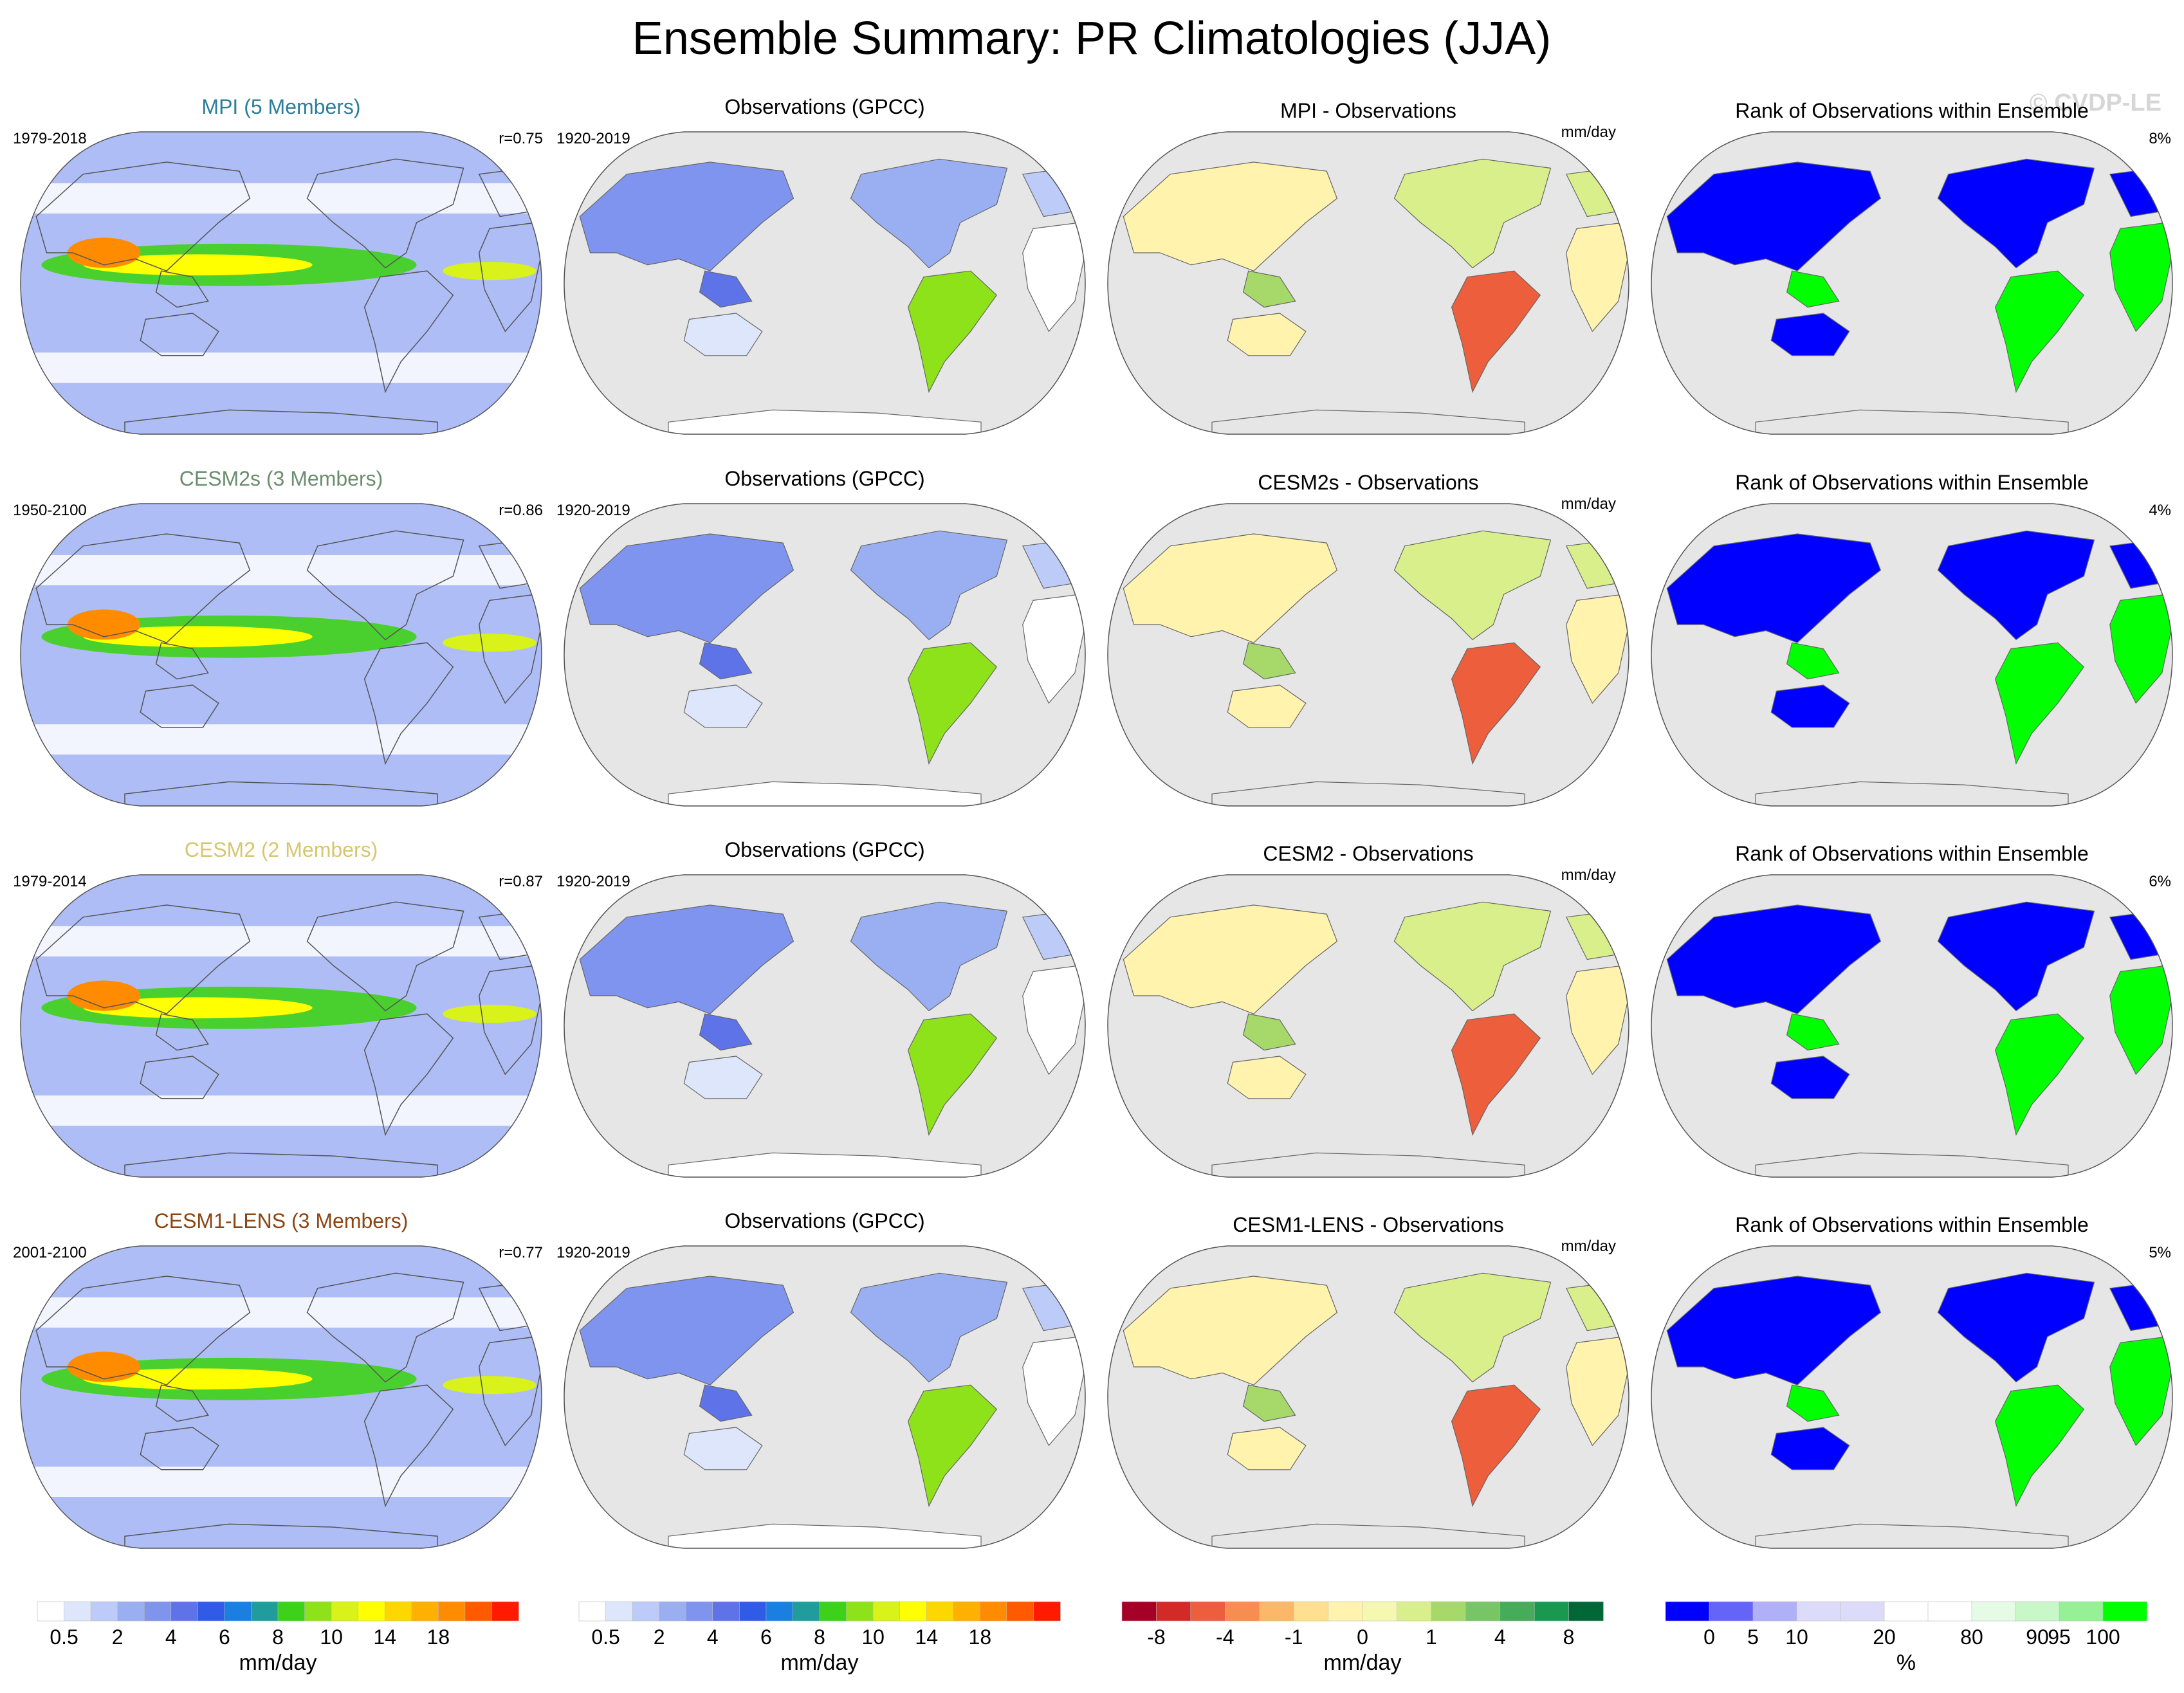  Describe the element at coordinates (281, 1220) in the screenshot. I see `model-title: CESM1-LENS (3 Members)` at that location.